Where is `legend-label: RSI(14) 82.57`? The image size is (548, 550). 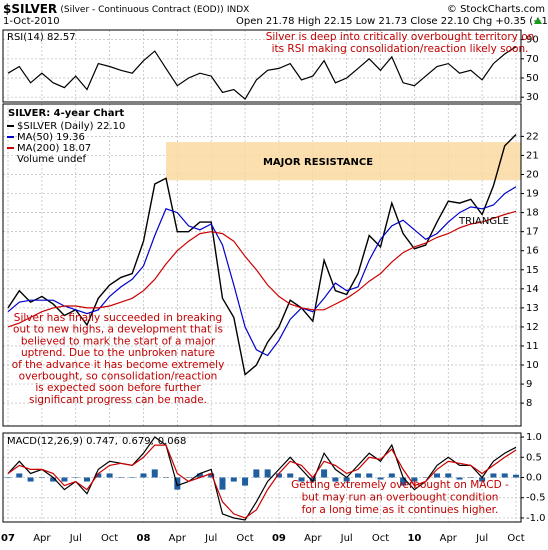 legend-label: RSI(14) 82.57 is located at coordinates (41, 37).